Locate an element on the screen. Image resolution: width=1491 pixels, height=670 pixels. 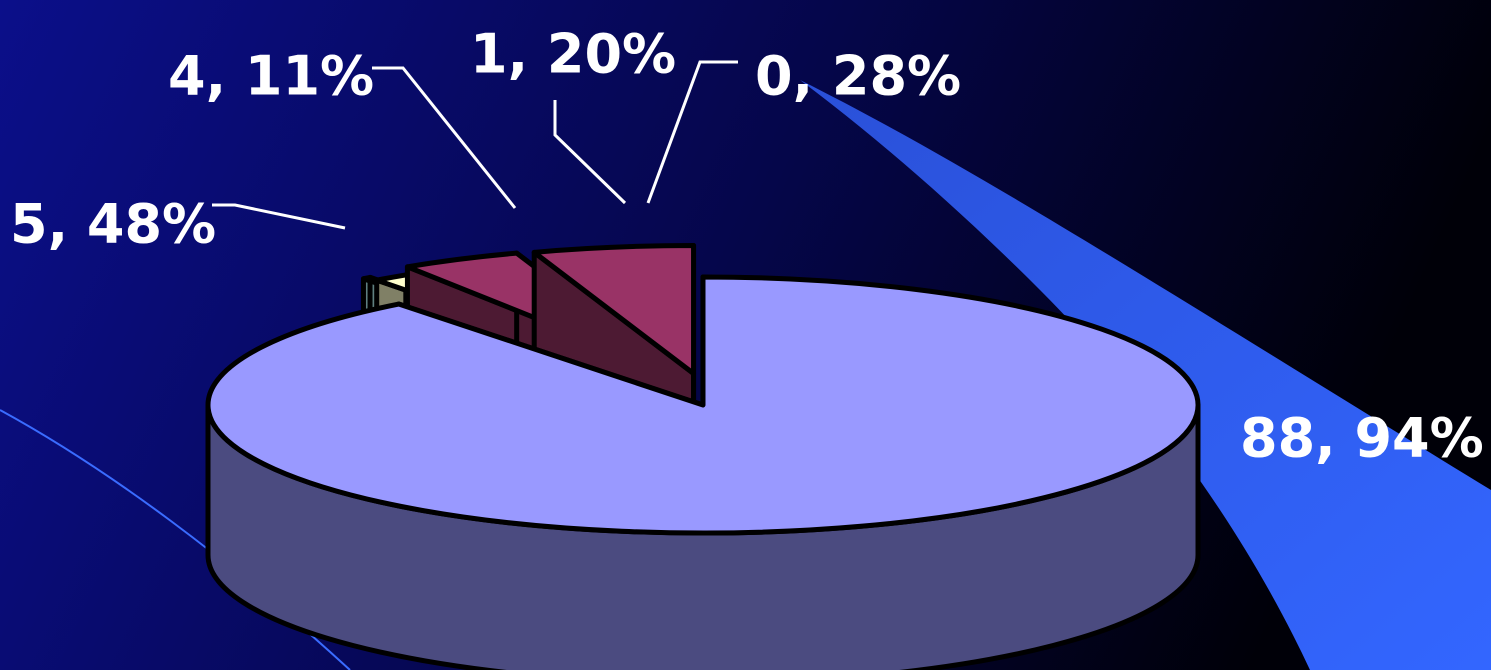
slice-top is located at coordinates (614, 310).